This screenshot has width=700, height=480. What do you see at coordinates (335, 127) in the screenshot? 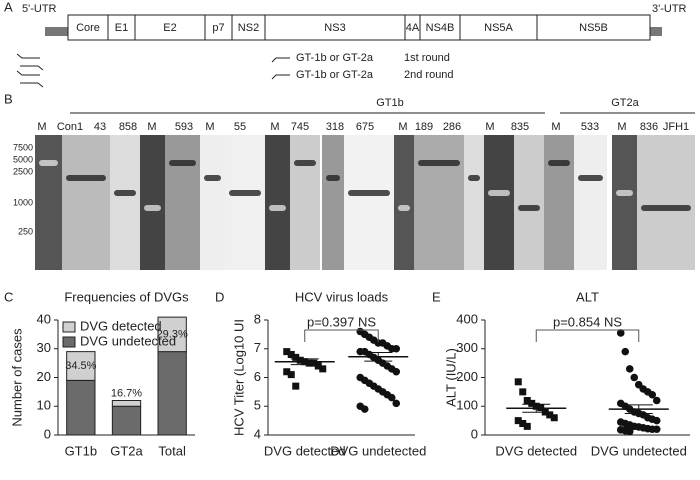
I see `lane-label: 318` at bounding box center [335, 127].